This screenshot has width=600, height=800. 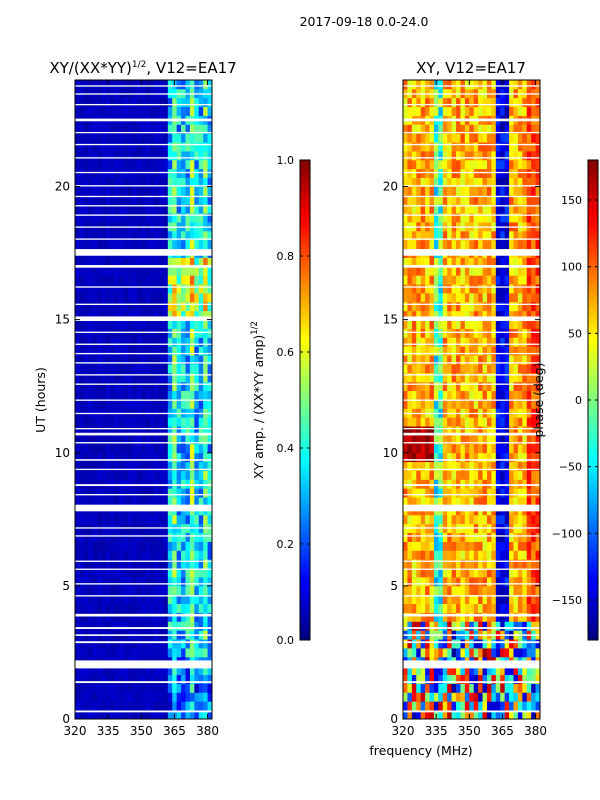 What do you see at coordinates (471, 215) in the screenshot?
I see `phase-data-gap` at bounding box center [471, 215].